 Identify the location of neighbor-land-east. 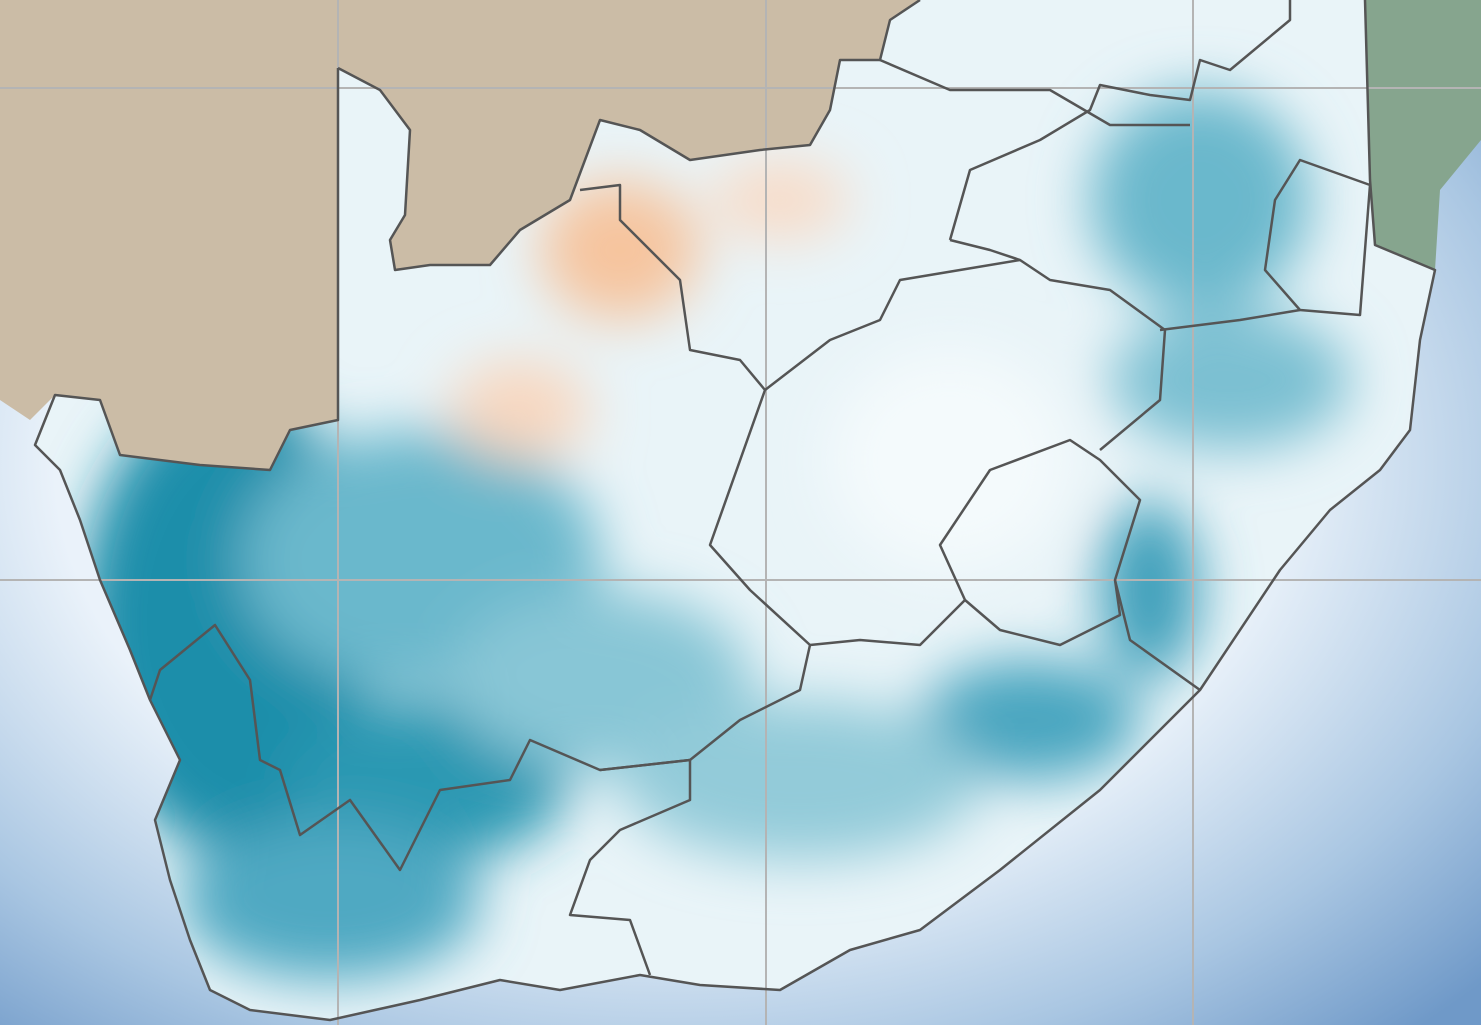
(1423, 135).